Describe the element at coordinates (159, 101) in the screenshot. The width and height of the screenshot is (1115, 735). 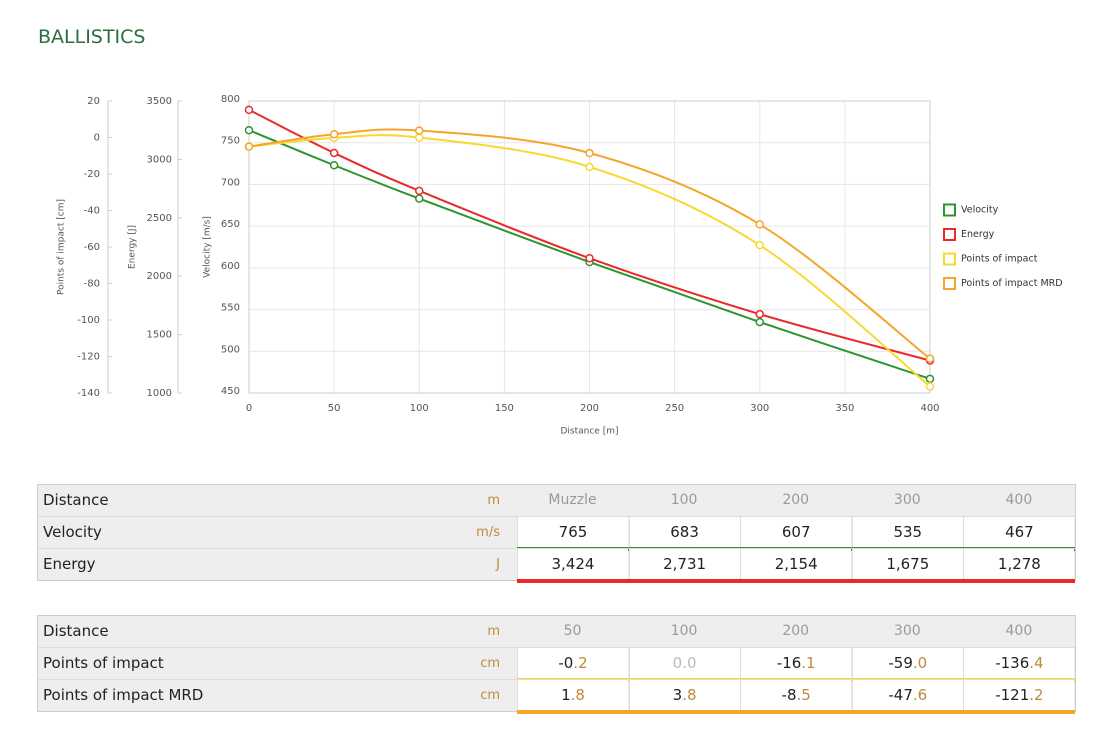
I see `y-tick-label: 3500` at that location.